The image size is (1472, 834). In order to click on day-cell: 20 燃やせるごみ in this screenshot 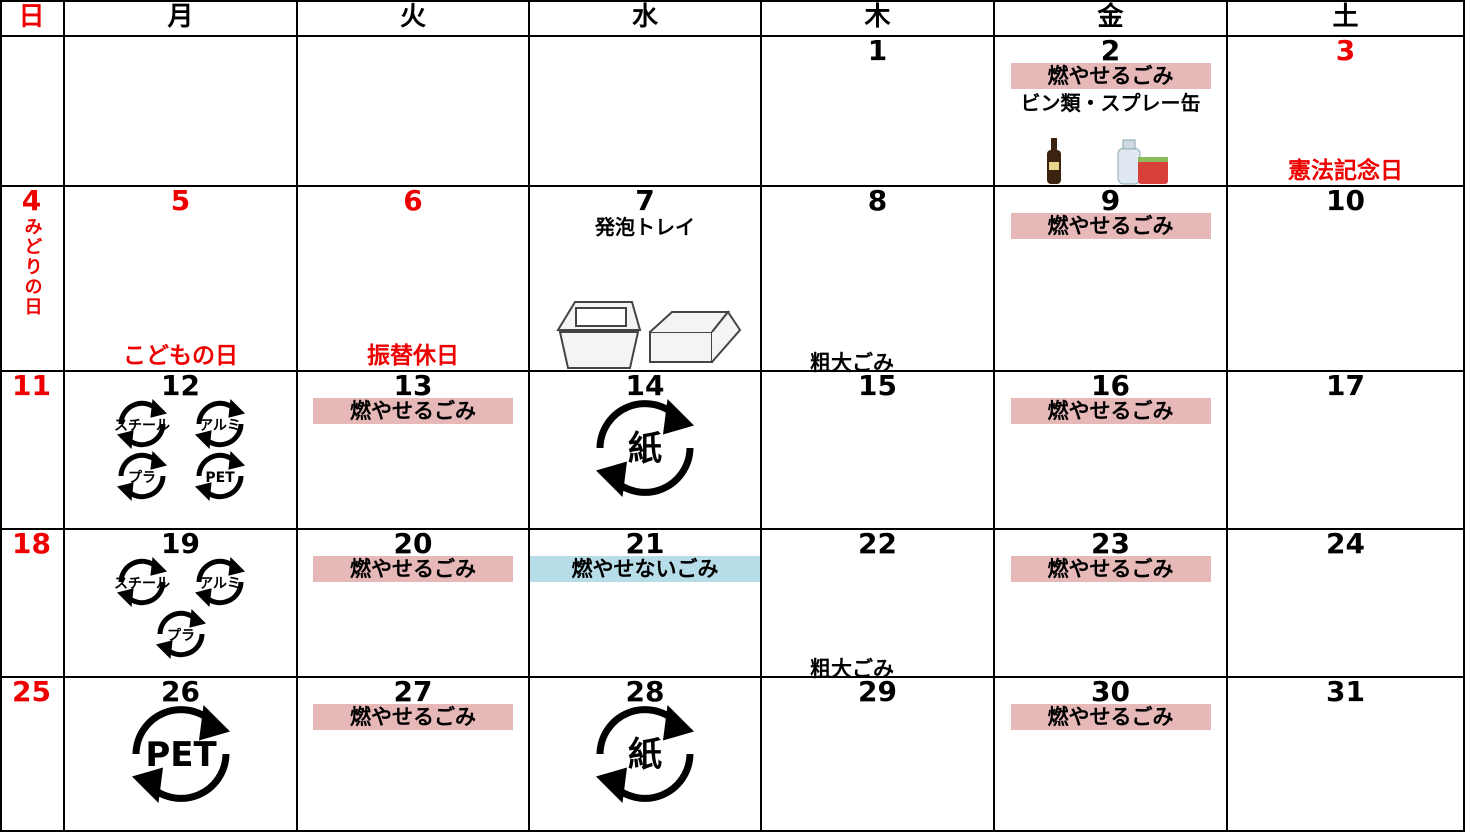, I will do `click(414, 604)`.